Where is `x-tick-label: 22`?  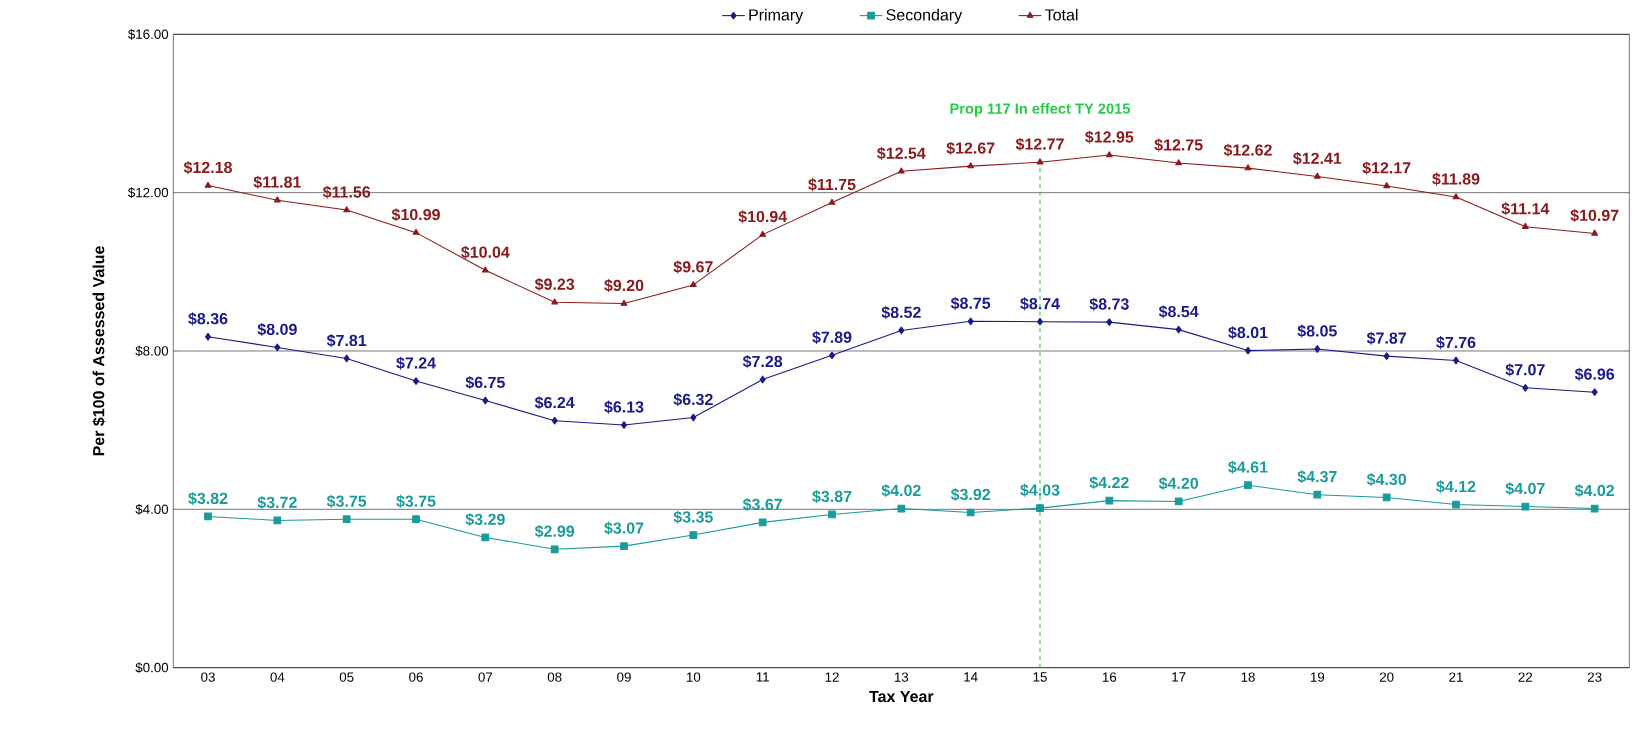
x-tick-label: 22 is located at coordinates (1525, 677).